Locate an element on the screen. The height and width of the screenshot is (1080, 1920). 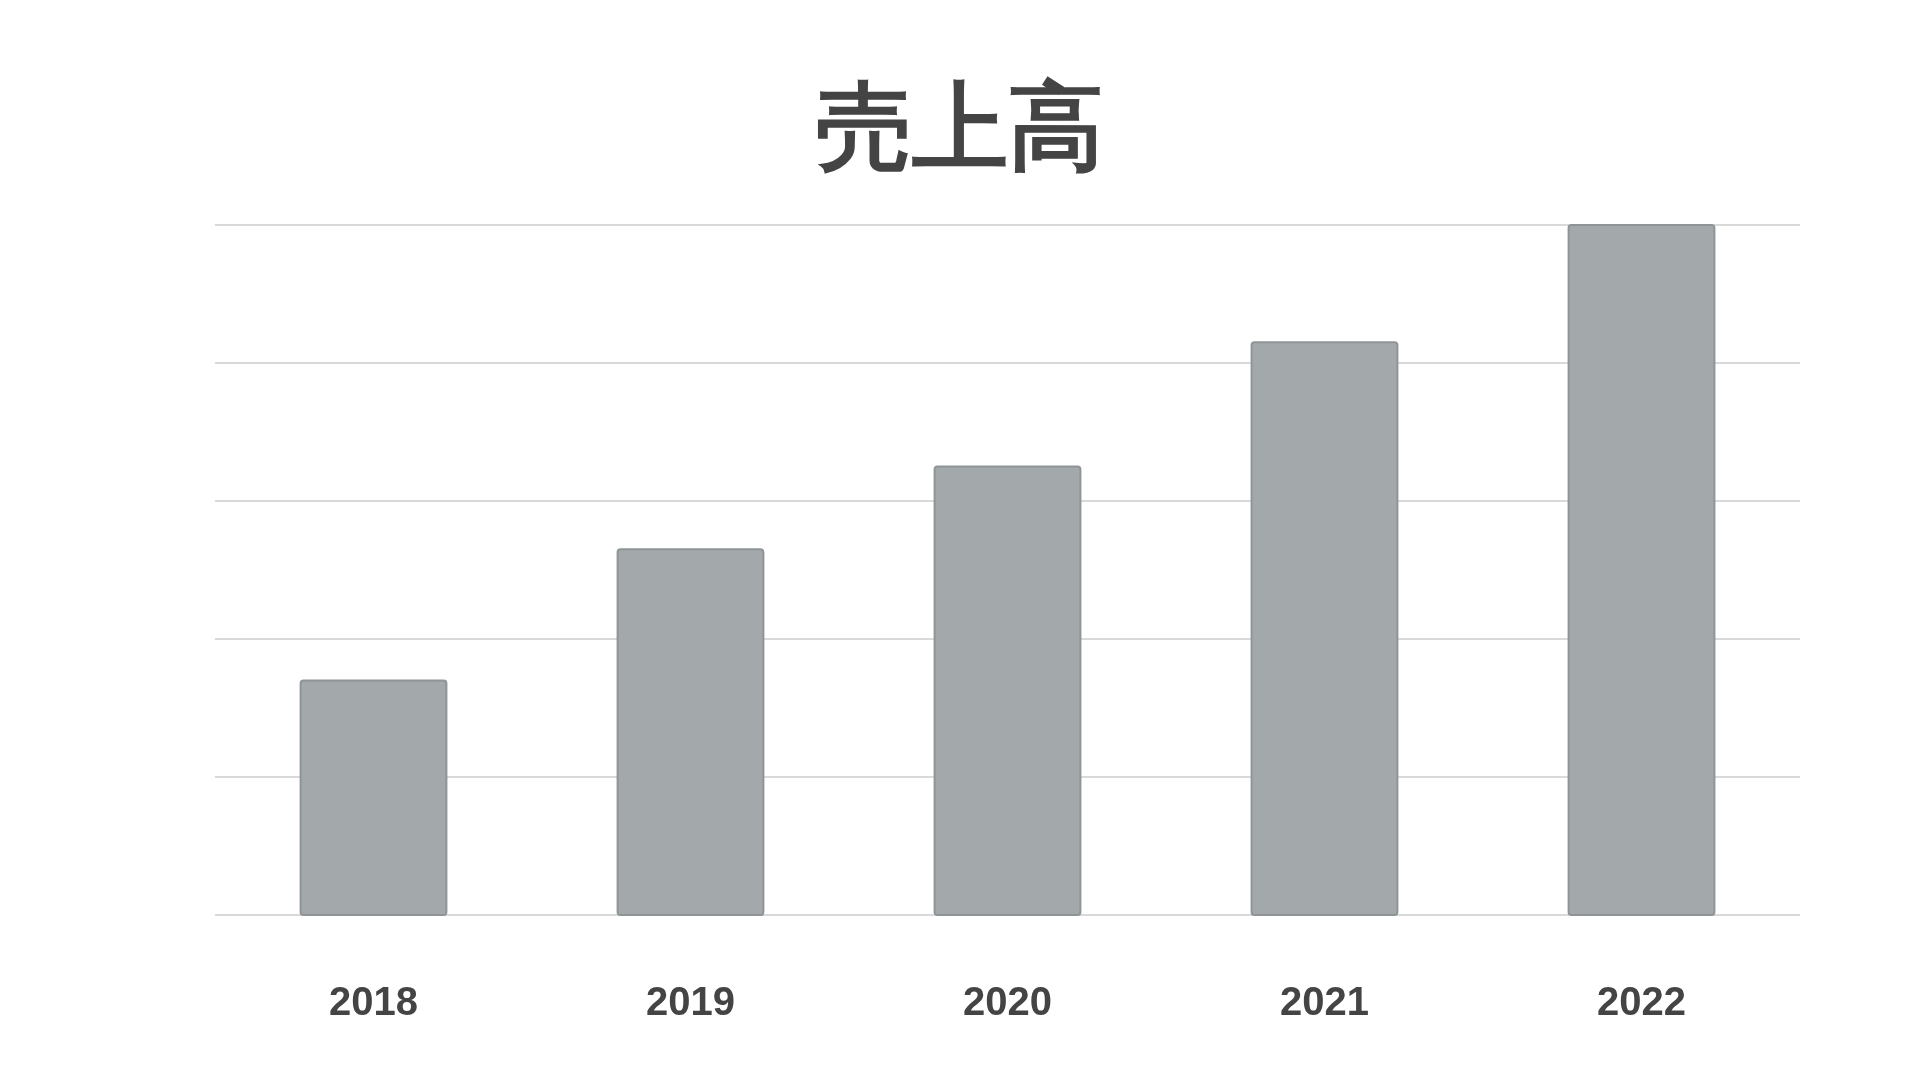
x-tick-label: 2022 is located at coordinates (1641, 1001).